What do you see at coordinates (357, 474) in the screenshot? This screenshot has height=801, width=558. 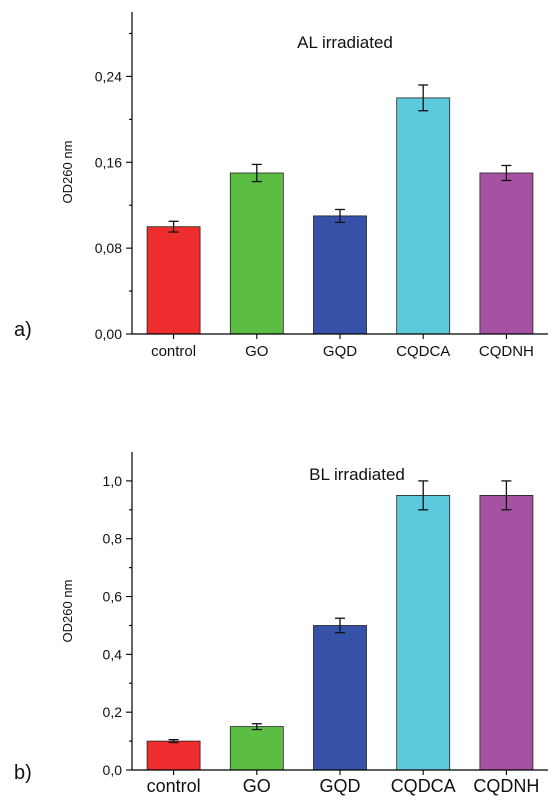 I see `chart-title: BL irradiated` at bounding box center [357, 474].